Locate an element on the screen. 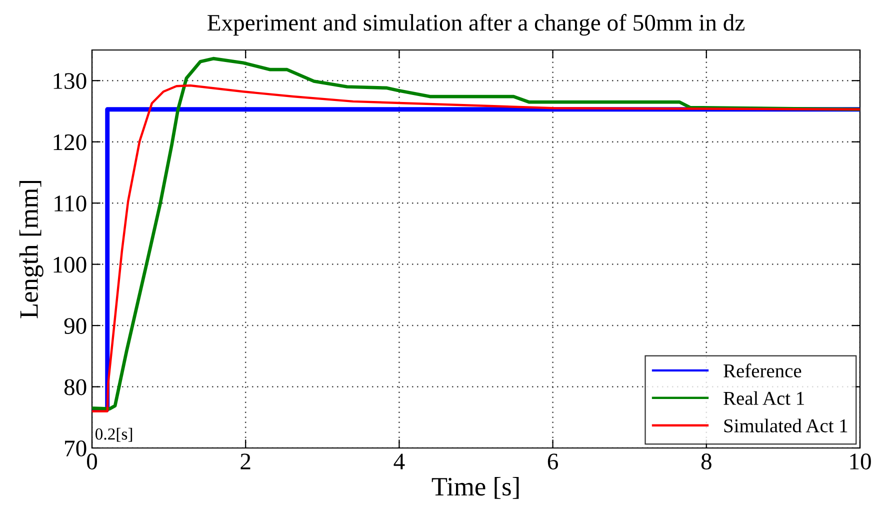 This screenshot has height=510, width=877. x-tick-label: 6 is located at coordinates (553, 462).